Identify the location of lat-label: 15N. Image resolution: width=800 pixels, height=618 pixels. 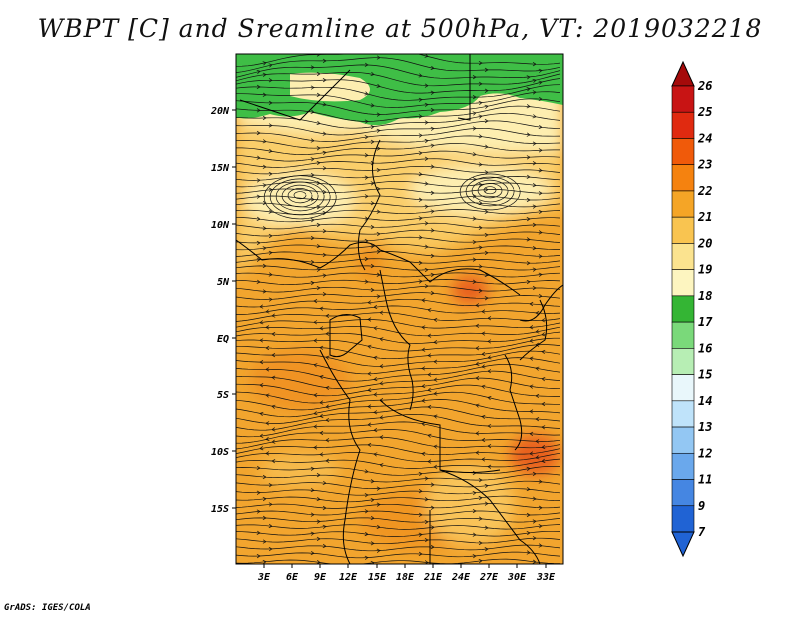
(220, 168).